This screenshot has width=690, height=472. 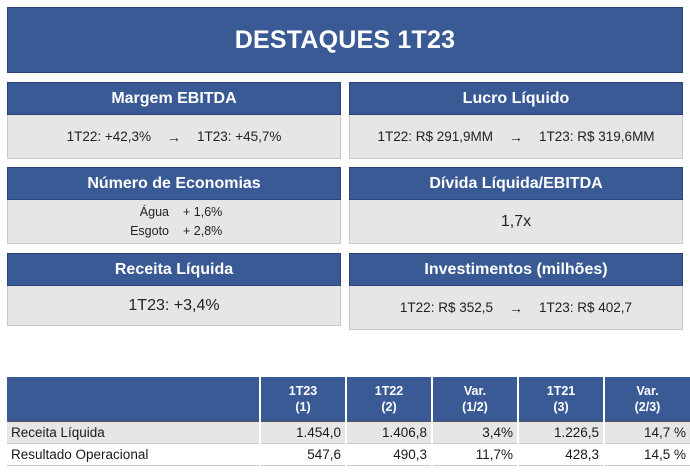 What do you see at coordinates (133, 399) in the screenshot?
I see `column-header` at bounding box center [133, 399].